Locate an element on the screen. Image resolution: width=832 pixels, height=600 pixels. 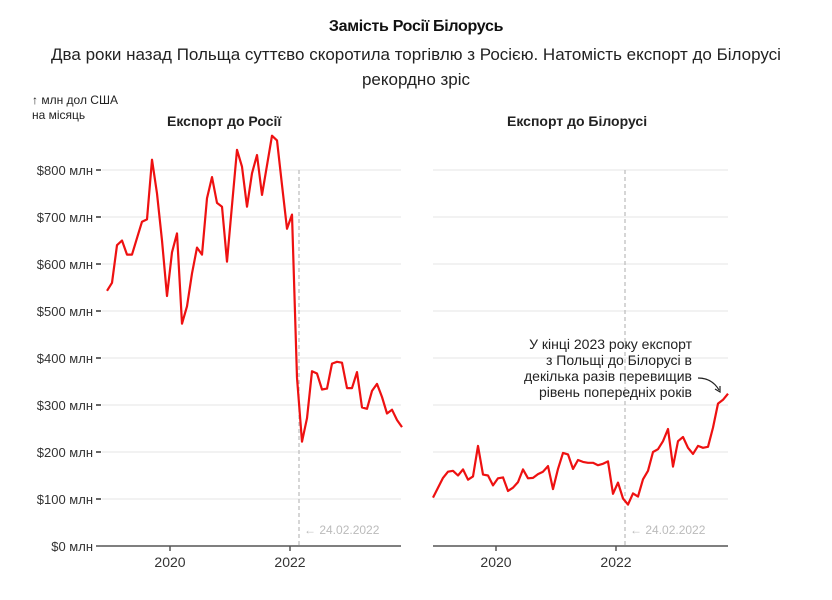
annotation-line: рівень попередніх років is located at coordinates (615, 392).